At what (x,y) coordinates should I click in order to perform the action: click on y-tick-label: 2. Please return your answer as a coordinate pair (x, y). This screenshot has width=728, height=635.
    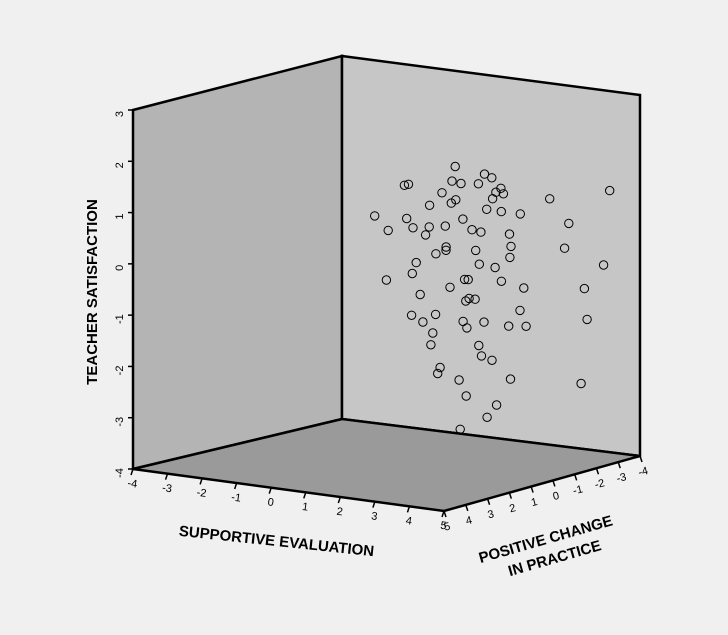
    Looking at the image, I should click on (512, 508).